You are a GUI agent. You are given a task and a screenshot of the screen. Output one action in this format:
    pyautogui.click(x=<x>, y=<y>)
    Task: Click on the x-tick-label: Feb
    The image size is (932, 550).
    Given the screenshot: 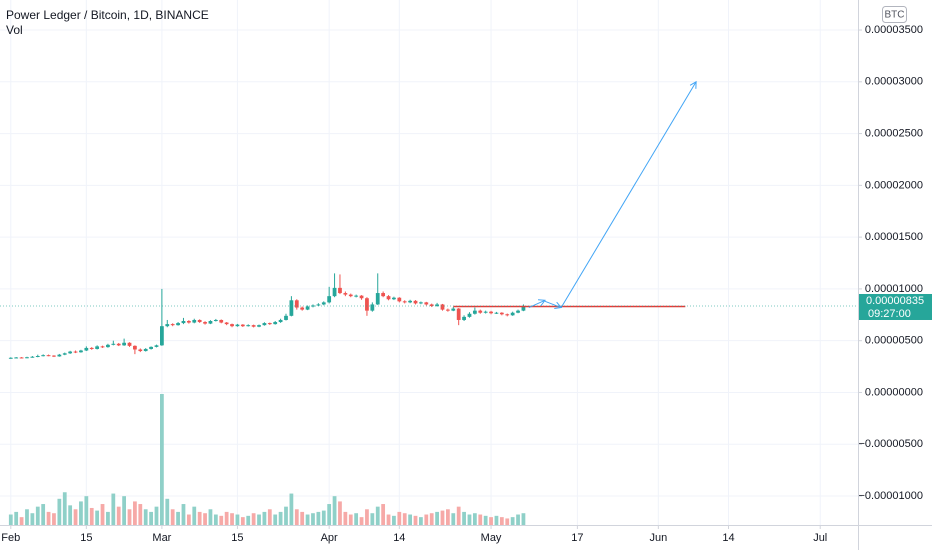 What is the action you would take?
    pyautogui.click(x=10, y=538)
    